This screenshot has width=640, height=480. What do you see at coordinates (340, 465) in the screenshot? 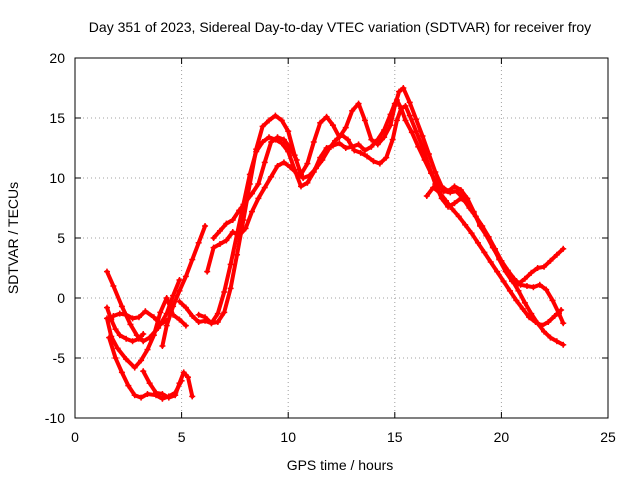
I see `x-axis-label: GPS time / hours` at bounding box center [340, 465].